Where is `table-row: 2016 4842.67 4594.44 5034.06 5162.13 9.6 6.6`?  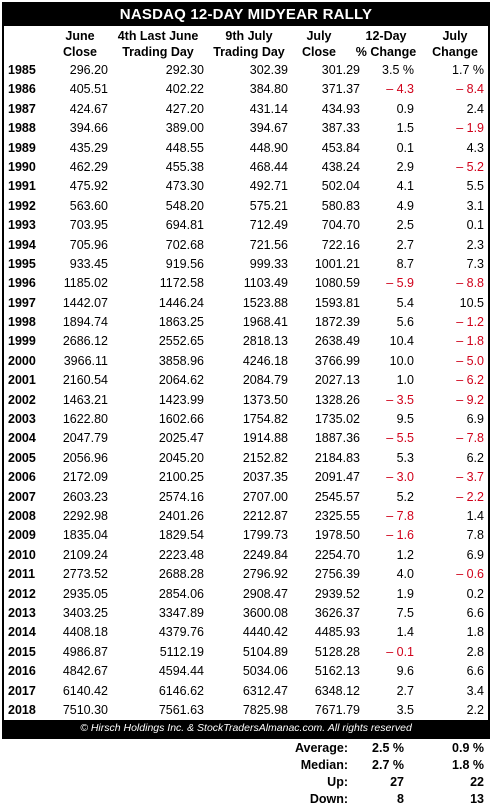
table-row: 2016 4842.67 4594.44 5034.06 5162.13 9.6 6.6 is located at coordinates (246, 671).